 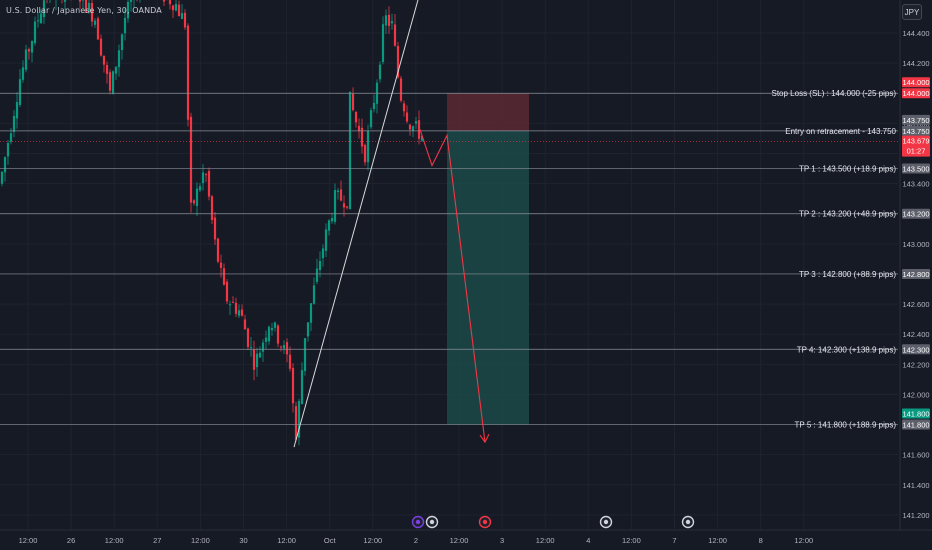 What do you see at coordinates (915, 349) in the screenshot?
I see `level-price-tag-label: 142.300` at bounding box center [915, 349].